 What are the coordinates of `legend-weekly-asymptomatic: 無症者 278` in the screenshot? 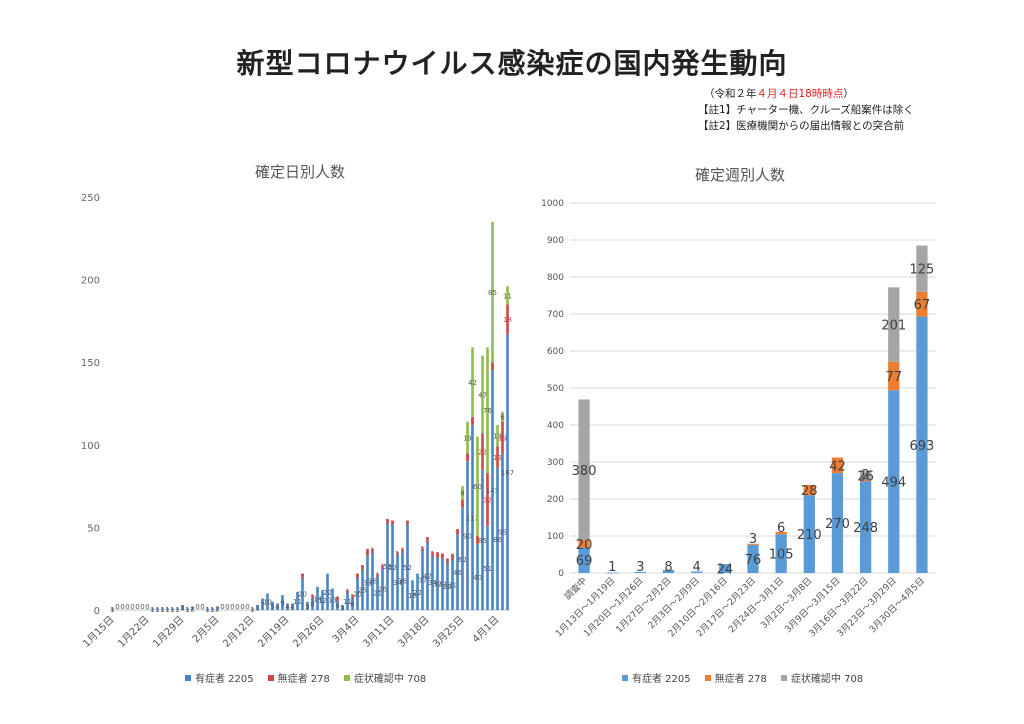 It's located at (735, 677).